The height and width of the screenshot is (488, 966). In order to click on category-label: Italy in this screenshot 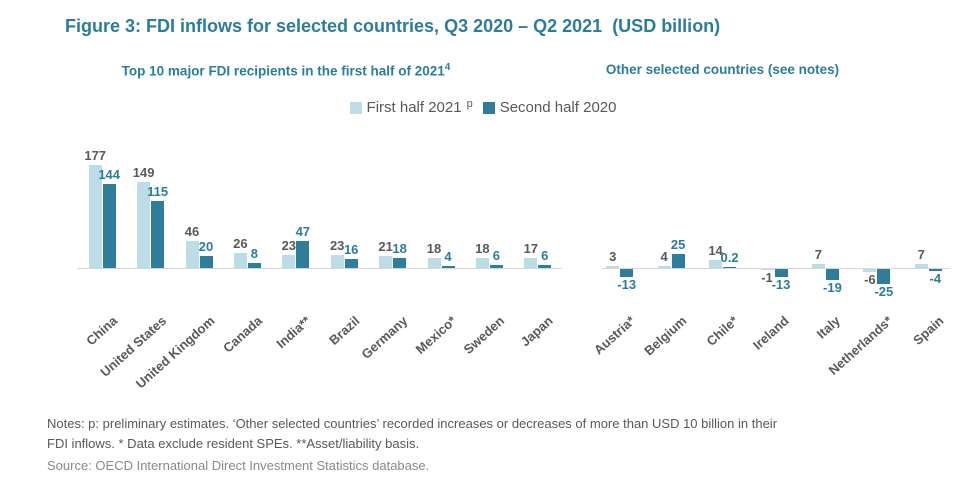, I will do `click(829, 327)`.